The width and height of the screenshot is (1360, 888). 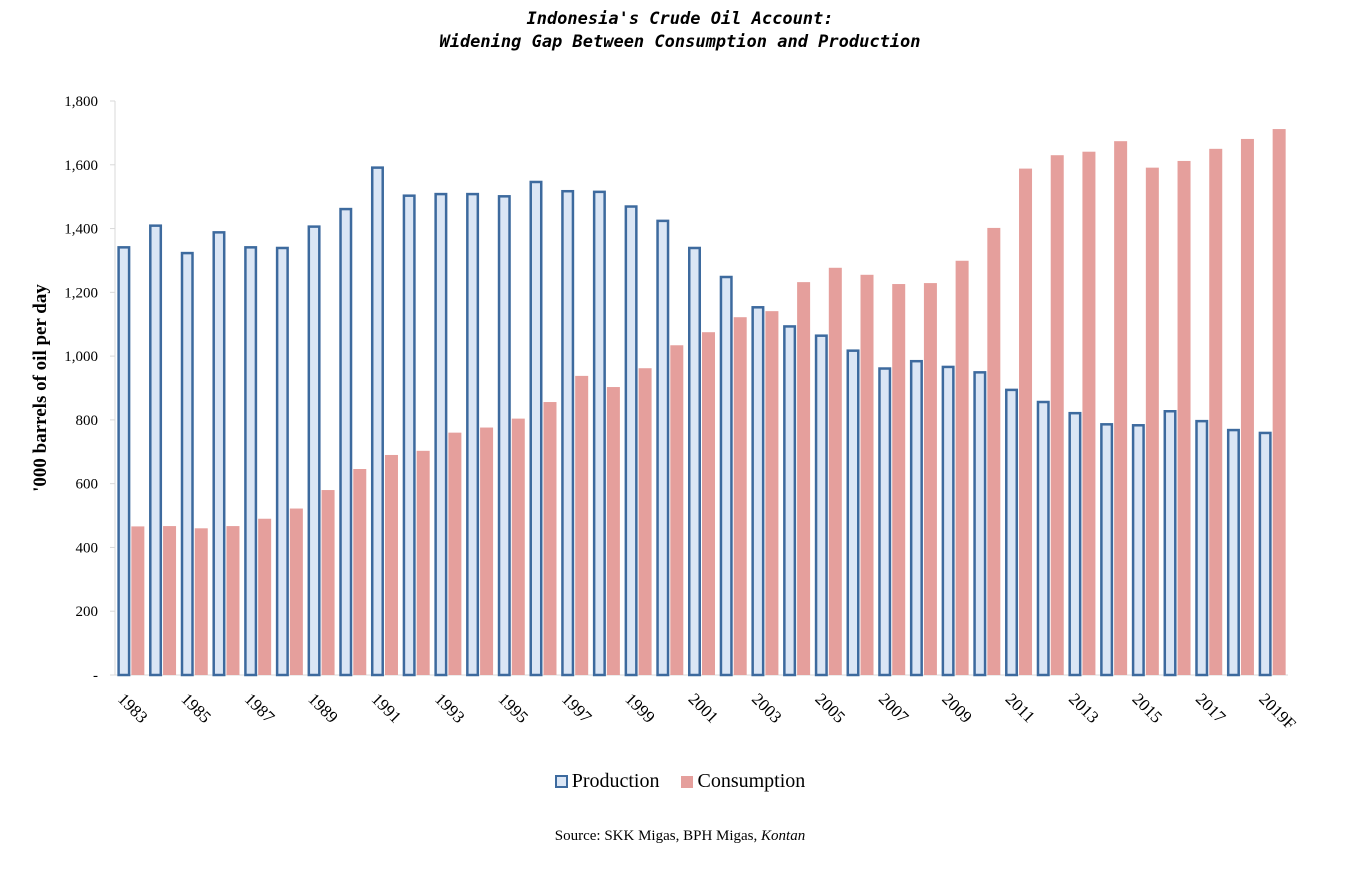 What do you see at coordinates (615, 781) in the screenshot?
I see `legend-label-production: Production` at bounding box center [615, 781].